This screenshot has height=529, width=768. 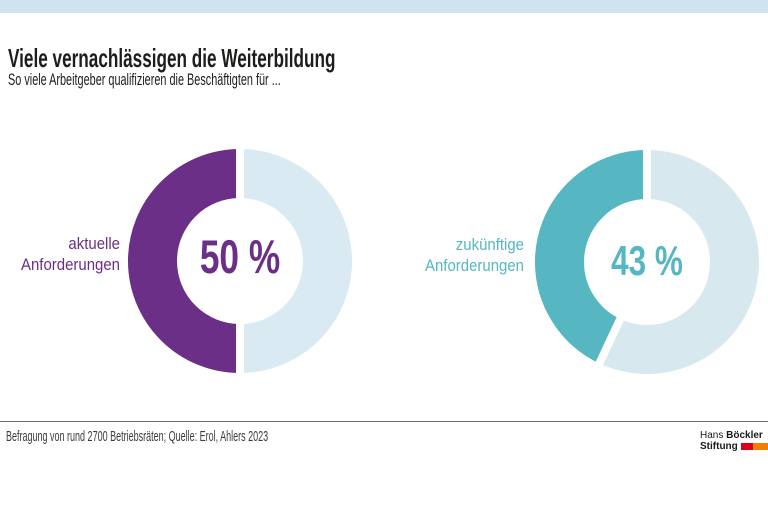 What do you see at coordinates (471, 255) in the screenshot?
I see `donut-label-zukuenftige: zukünftige Anforderungen` at bounding box center [471, 255].